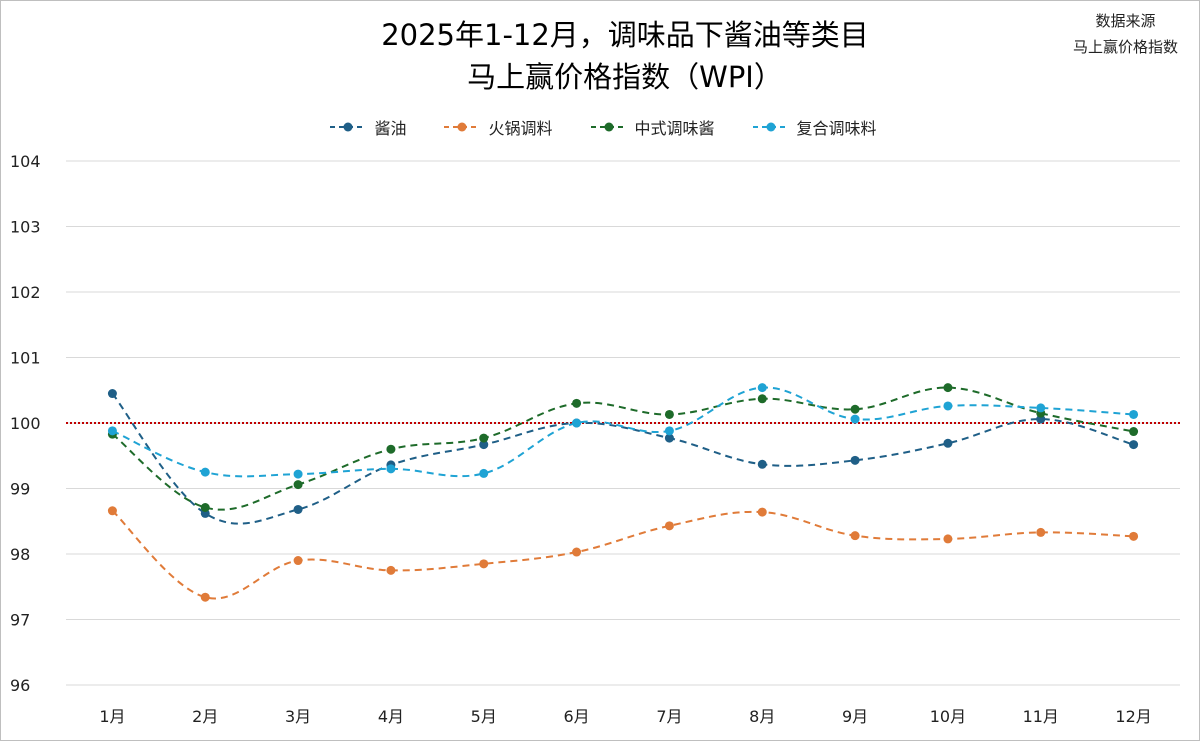 The height and width of the screenshot is (741, 1200). I want to click on chart-title-line1: 2025年1-12月，调味品下酱油等类目, so click(625, 35).